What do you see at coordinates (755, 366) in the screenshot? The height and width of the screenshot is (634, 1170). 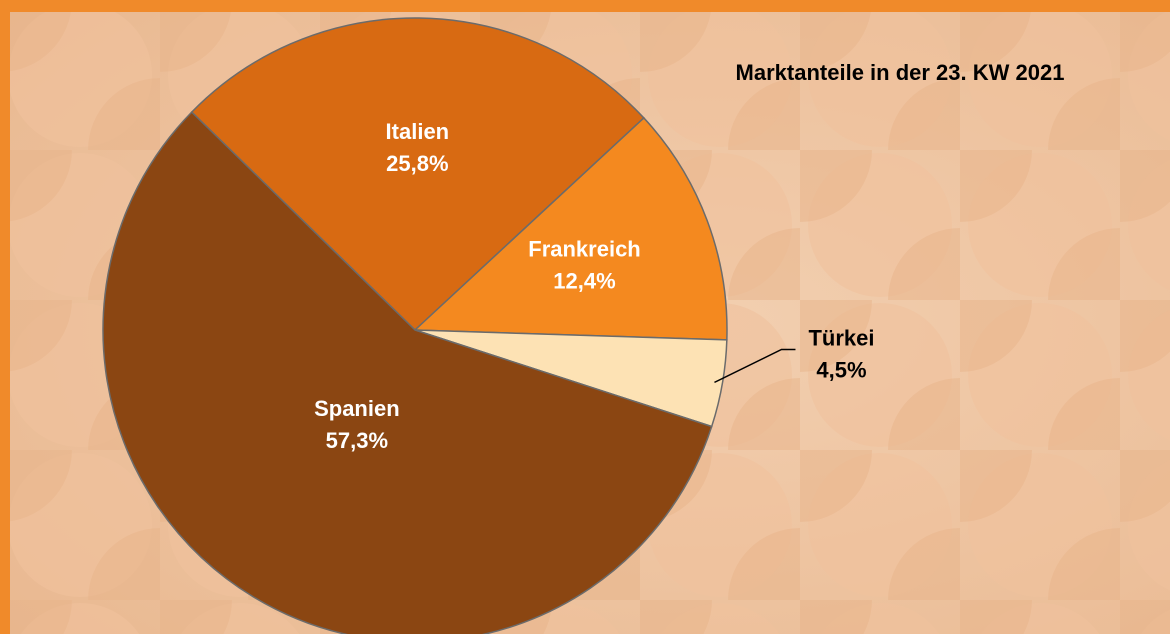 I see `leader-line` at bounding box center [755, 366].